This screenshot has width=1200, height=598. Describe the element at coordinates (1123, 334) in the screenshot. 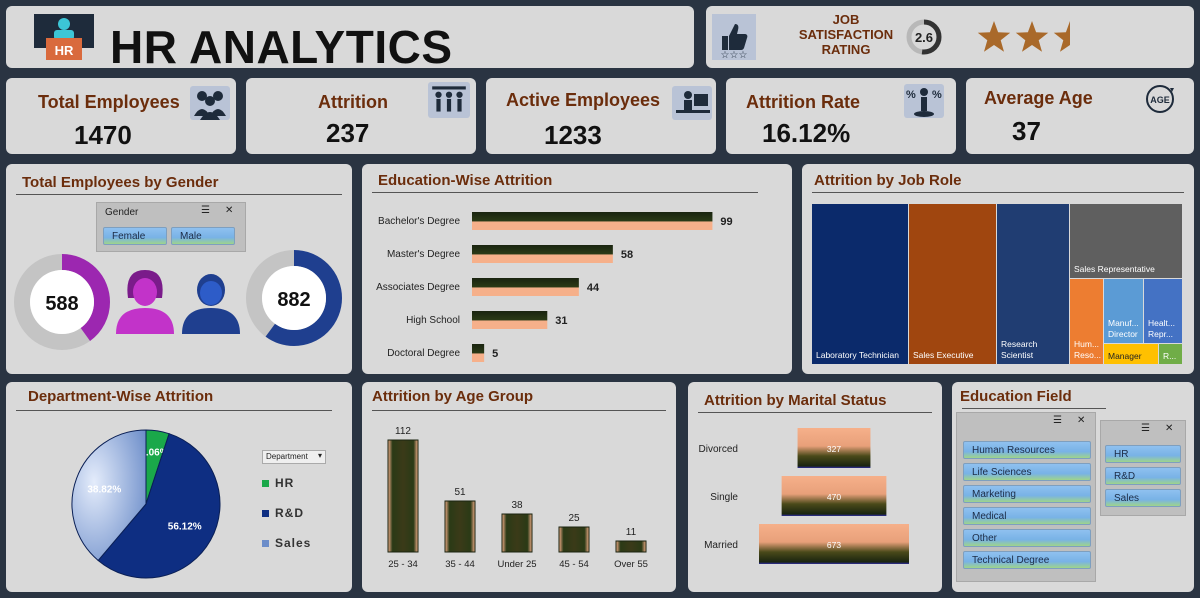

I see `treemap-label: Director` at that location.